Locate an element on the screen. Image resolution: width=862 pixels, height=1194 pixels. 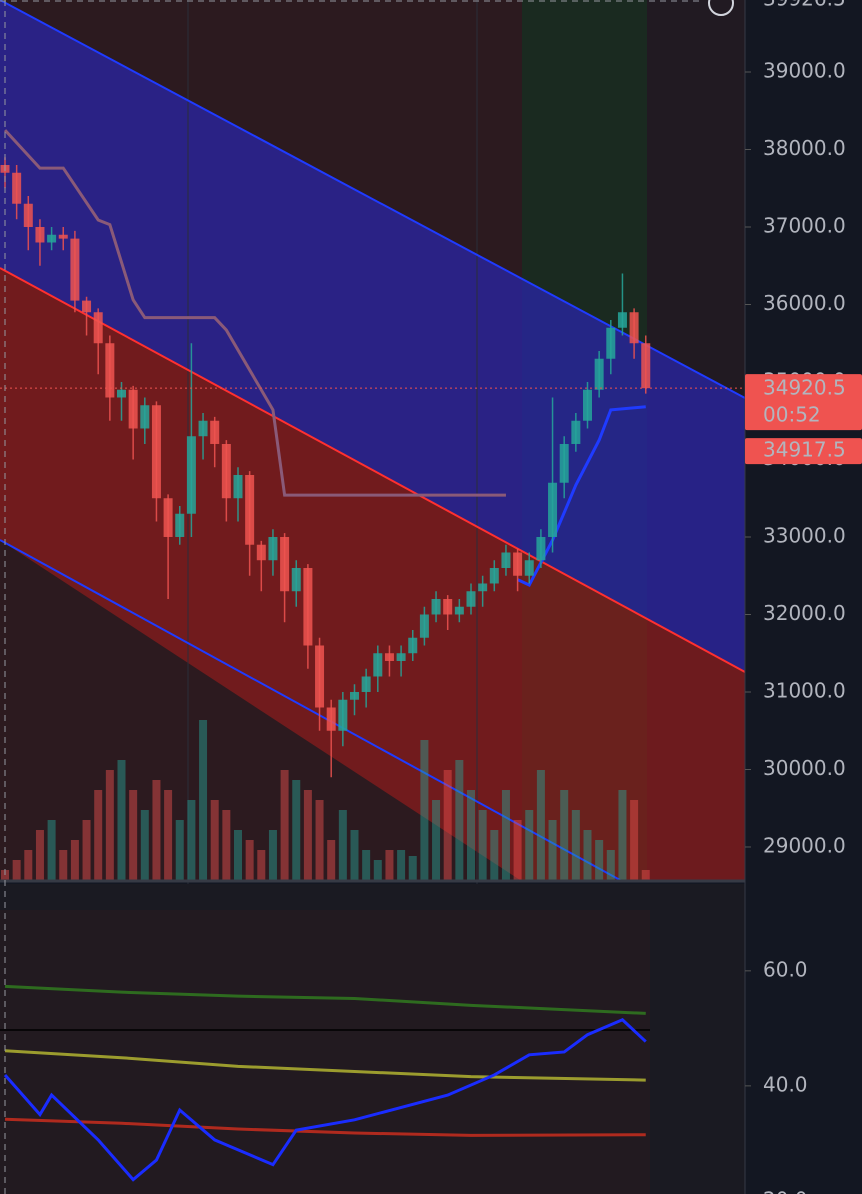
y-tick-label: 20.0 is located at coordinates (785, 1190).